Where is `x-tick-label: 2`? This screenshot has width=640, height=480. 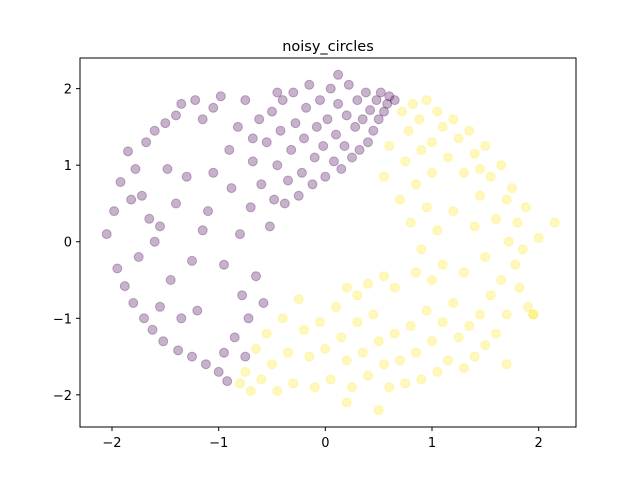 x-tick-label: 2 is located at coordinates (539, 443).